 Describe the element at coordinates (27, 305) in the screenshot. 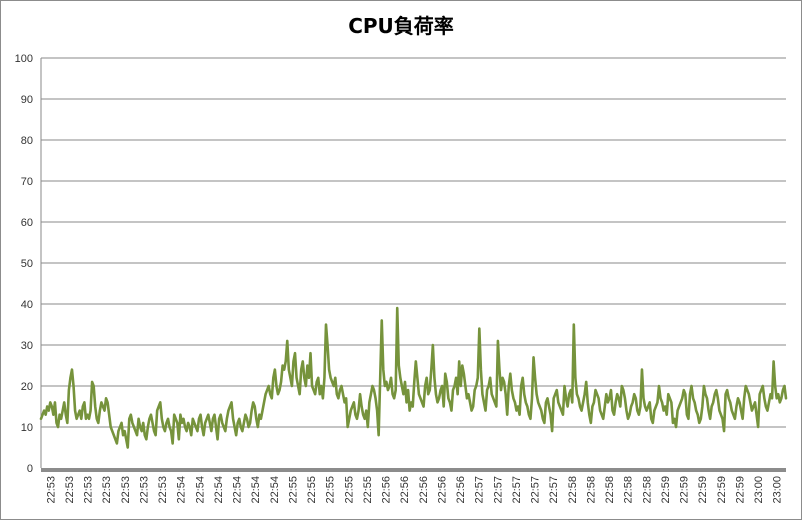

I see `y-tick-label: 40` at that location.